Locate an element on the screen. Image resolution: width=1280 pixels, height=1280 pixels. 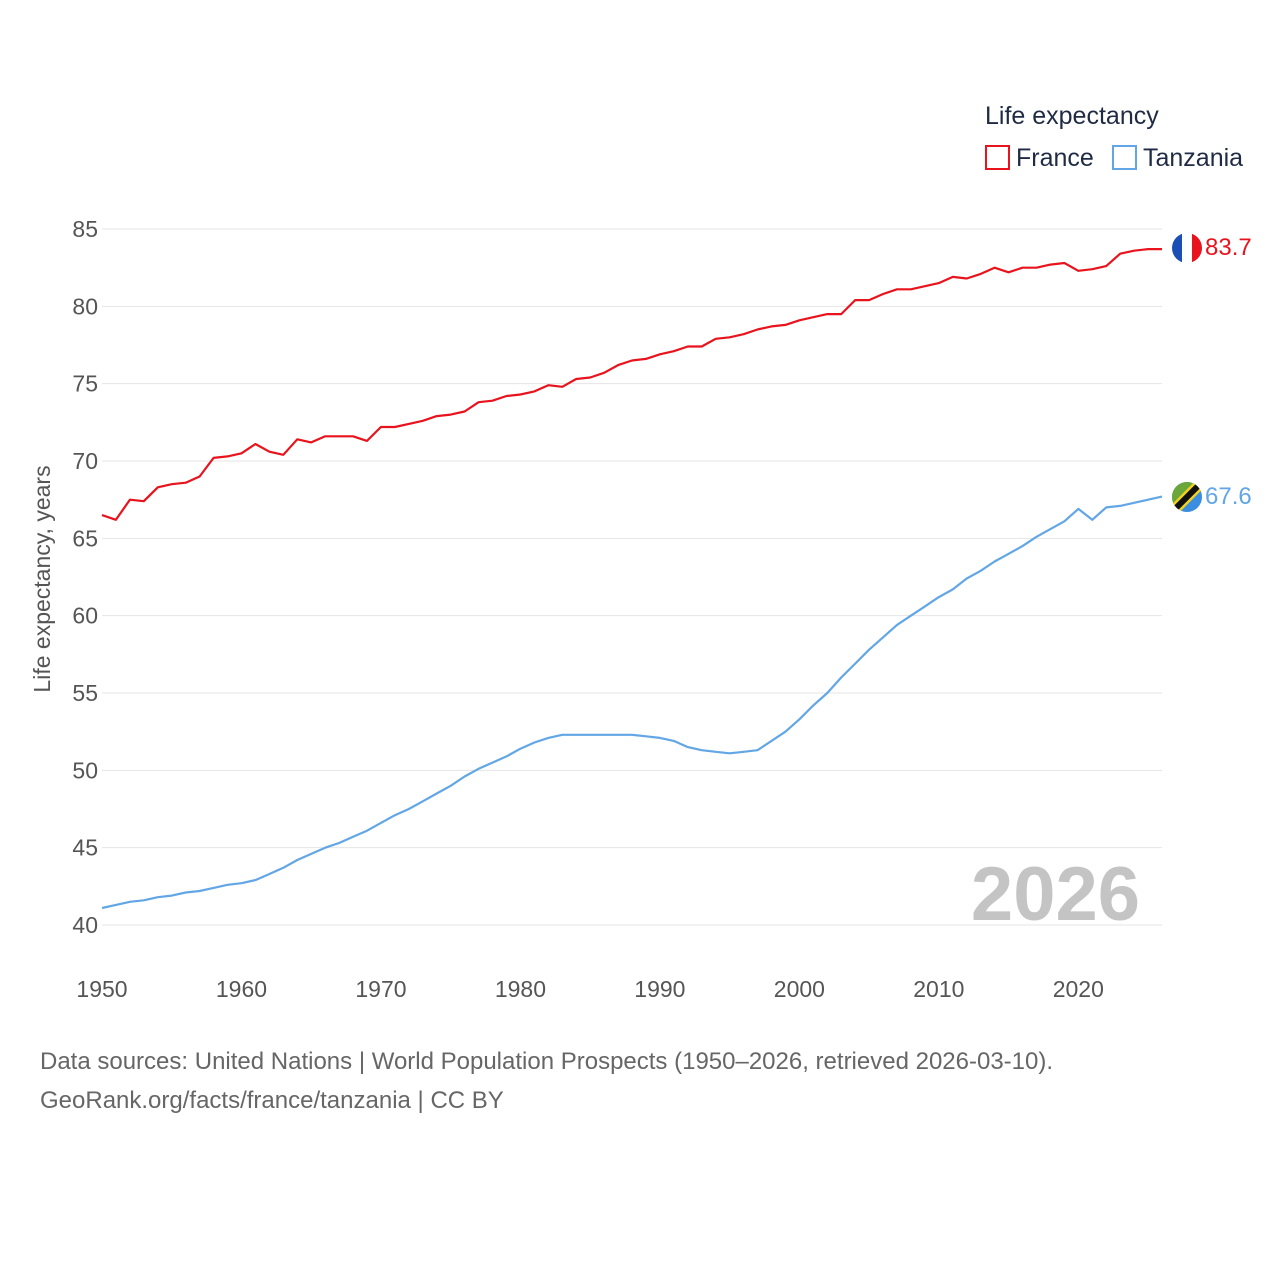
y-tick-label: 85 is located at coordinates (85, 229).